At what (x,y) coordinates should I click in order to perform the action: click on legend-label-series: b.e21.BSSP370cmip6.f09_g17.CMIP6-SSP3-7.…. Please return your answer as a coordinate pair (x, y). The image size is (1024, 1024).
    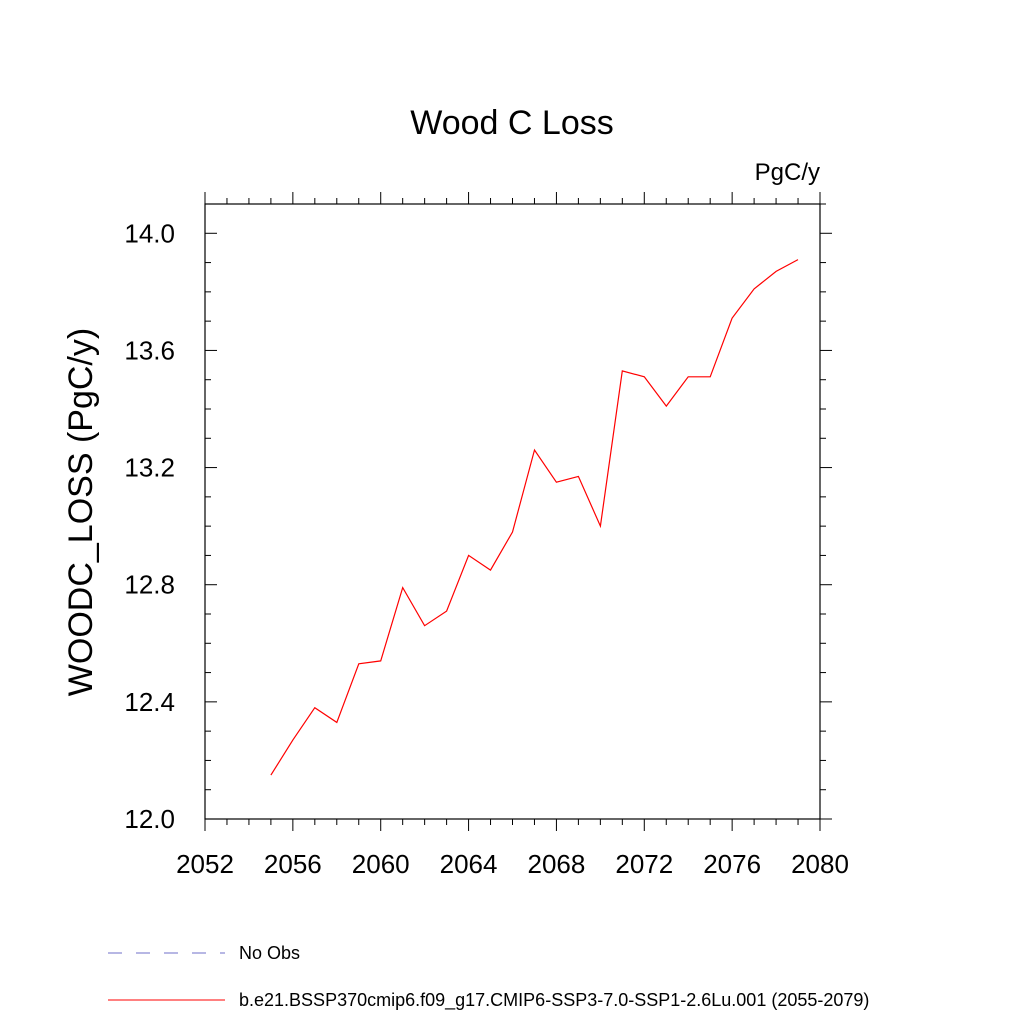
    Looking at the image, I should click on (554, 1000).